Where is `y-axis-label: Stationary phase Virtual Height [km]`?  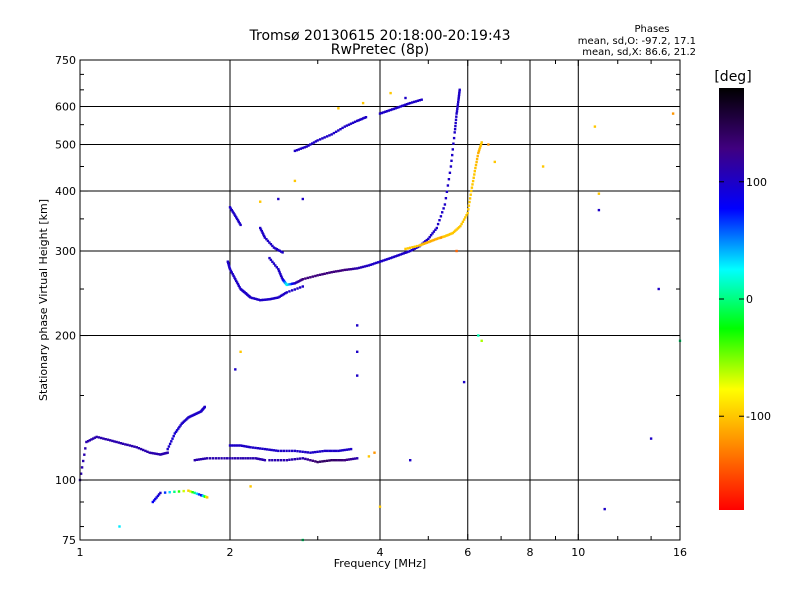 y-axis-label: Stationary phase Virtual Height [km] is located at coordinates (43, 300).